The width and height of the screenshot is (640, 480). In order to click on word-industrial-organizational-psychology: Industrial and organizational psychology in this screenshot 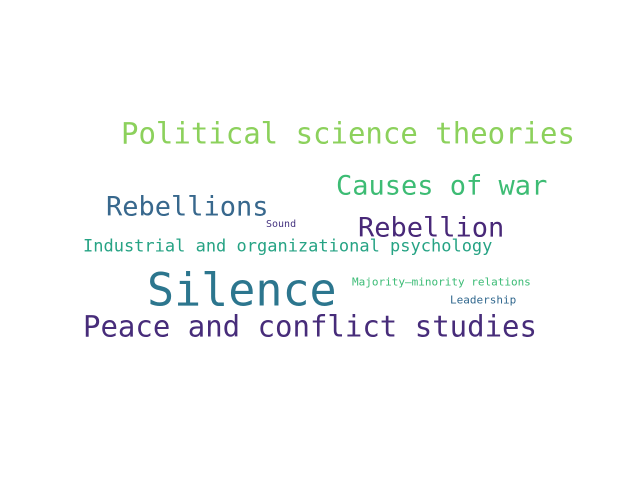, I will do `click(288, 246)`.